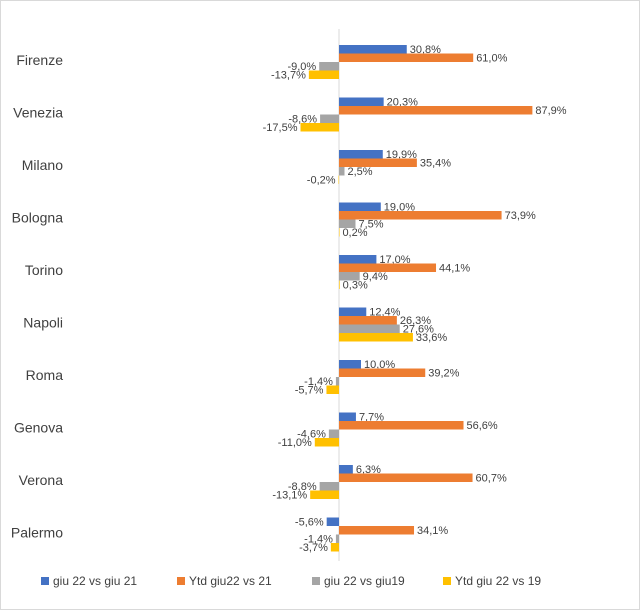  I want to click on bar-giu-22-vs-giu-21-genova, so click(347, 416).